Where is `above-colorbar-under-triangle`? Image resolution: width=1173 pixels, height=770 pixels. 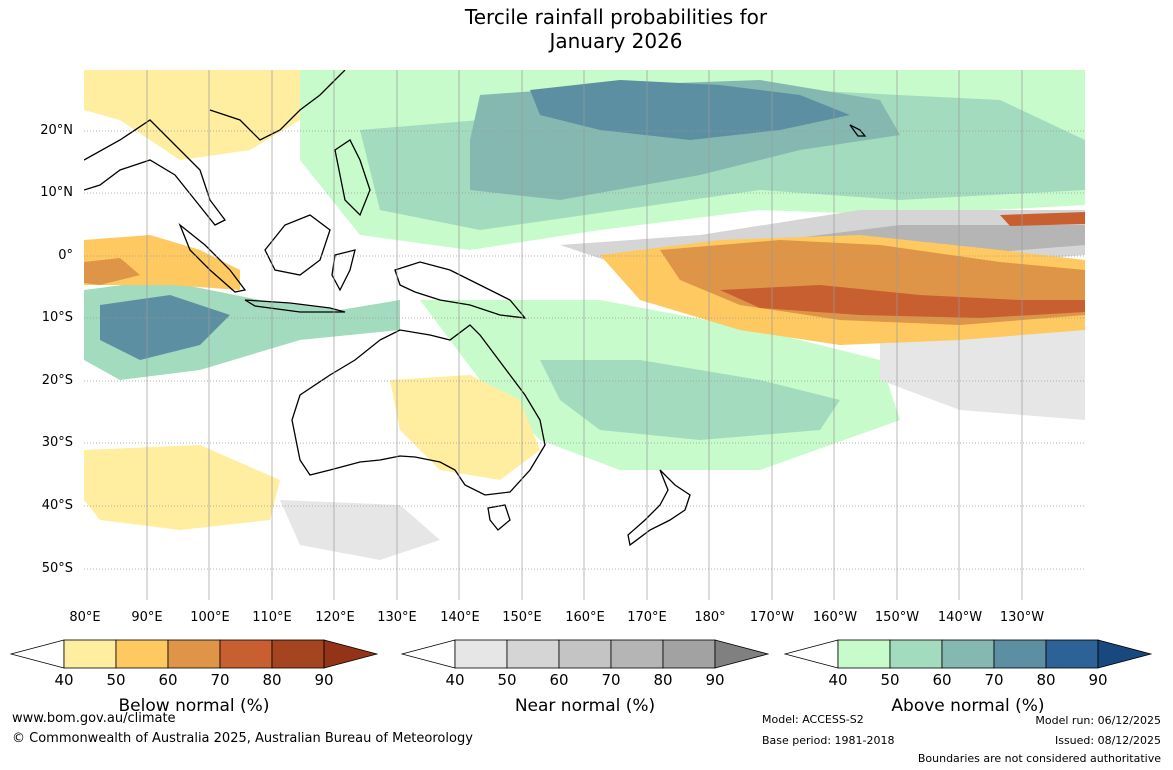 above-colorbar-under-triangle is located at coordinates (811, 654).